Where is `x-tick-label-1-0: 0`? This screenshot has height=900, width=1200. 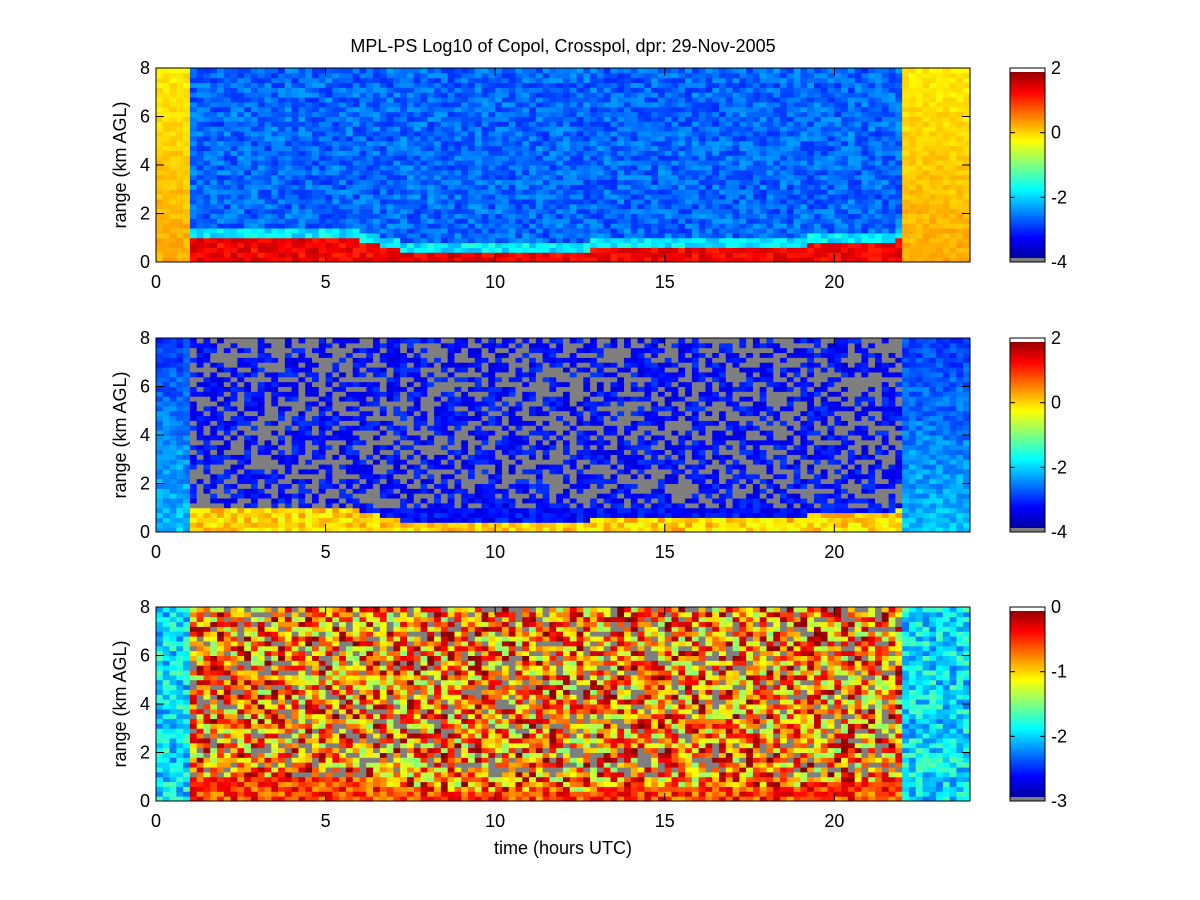 x-tick-label-1-0: 0 is located at coordinates (156, 282).